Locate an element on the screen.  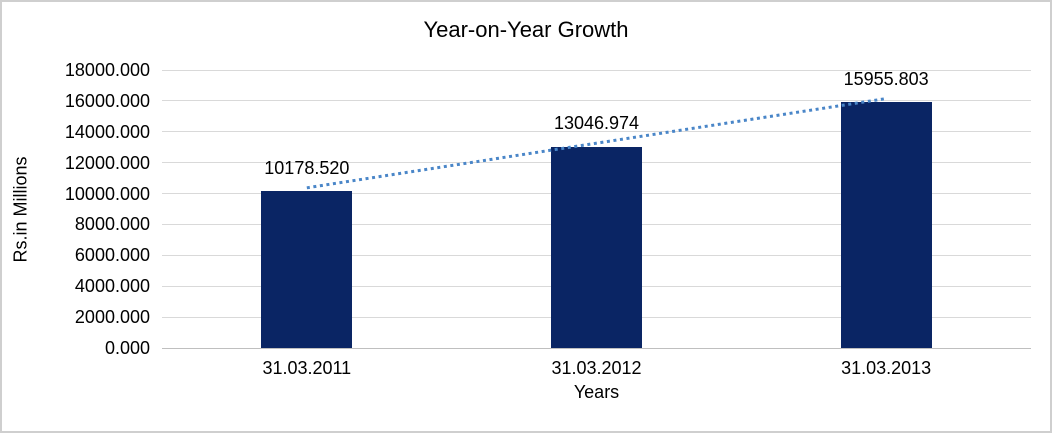
y-tick-label: 16000.000 is located at coordinates (107, 100).